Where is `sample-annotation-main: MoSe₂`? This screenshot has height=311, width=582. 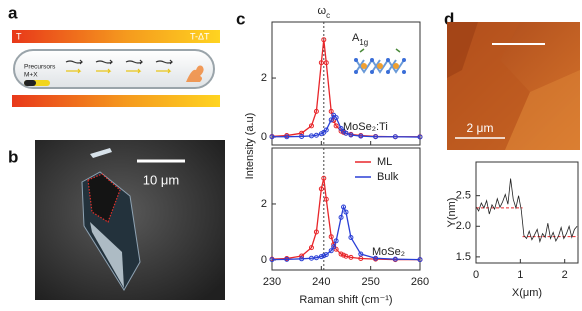 sample-annotation-main: MoSe₂ is located at coordinates (388, 252).